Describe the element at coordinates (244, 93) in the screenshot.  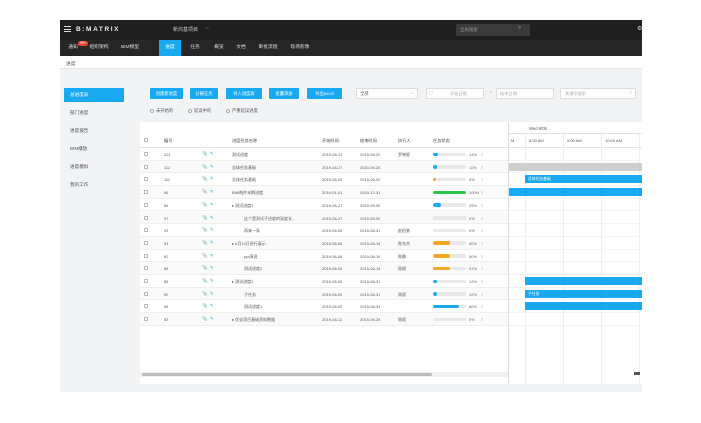
I see `import-schedule-button: 导入进度表` at that location.